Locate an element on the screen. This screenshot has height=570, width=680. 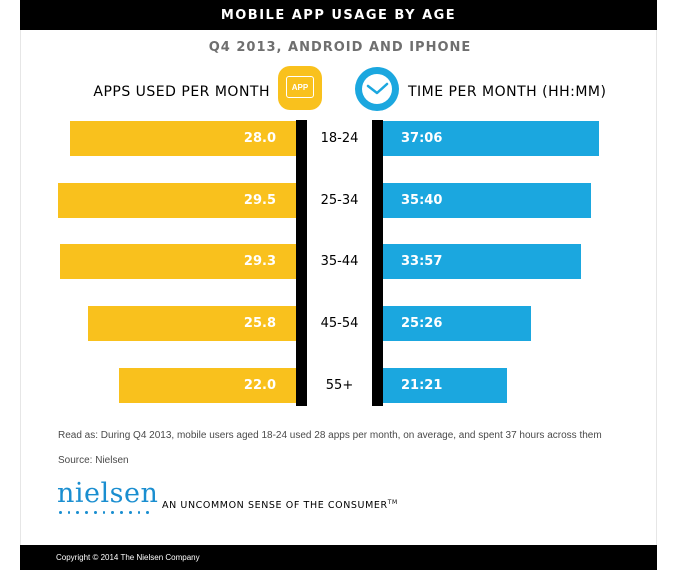
category-label-55+: 55+ is located at coordinates (339, 385).